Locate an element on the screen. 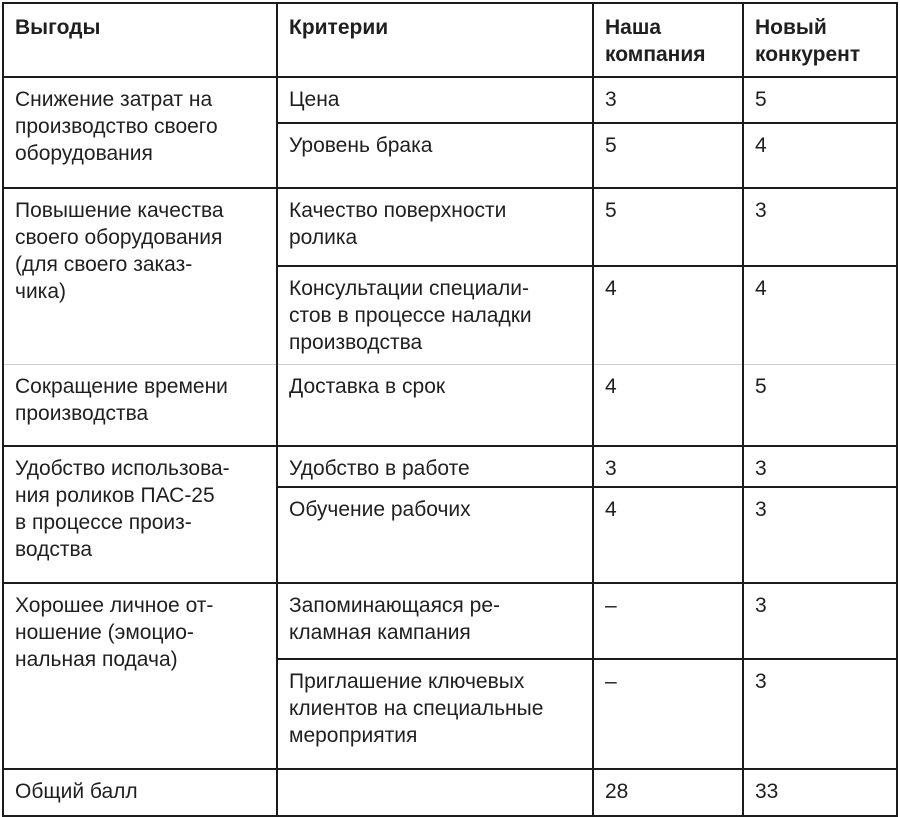 Image resolution: width=900 pixels, height=817 pixels. criterion-cell: Уровень брака is located at coordinates (435, 155).